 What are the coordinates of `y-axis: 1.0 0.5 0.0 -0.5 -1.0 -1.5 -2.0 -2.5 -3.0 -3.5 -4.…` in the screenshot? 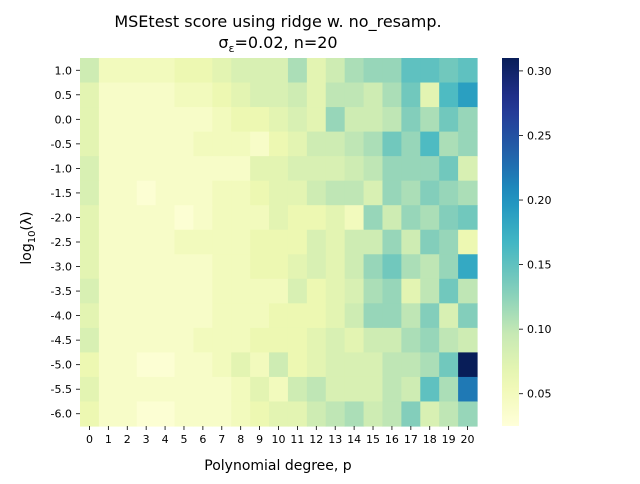 It's located at (65, 242).